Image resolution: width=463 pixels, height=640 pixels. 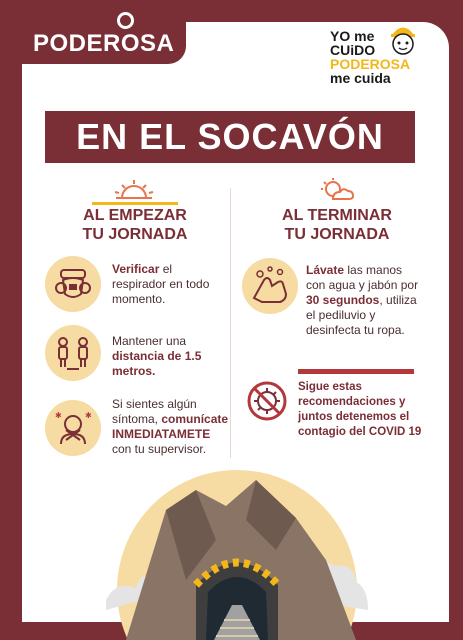 I want to click on respirator-icon, so click(x=73, y=283).